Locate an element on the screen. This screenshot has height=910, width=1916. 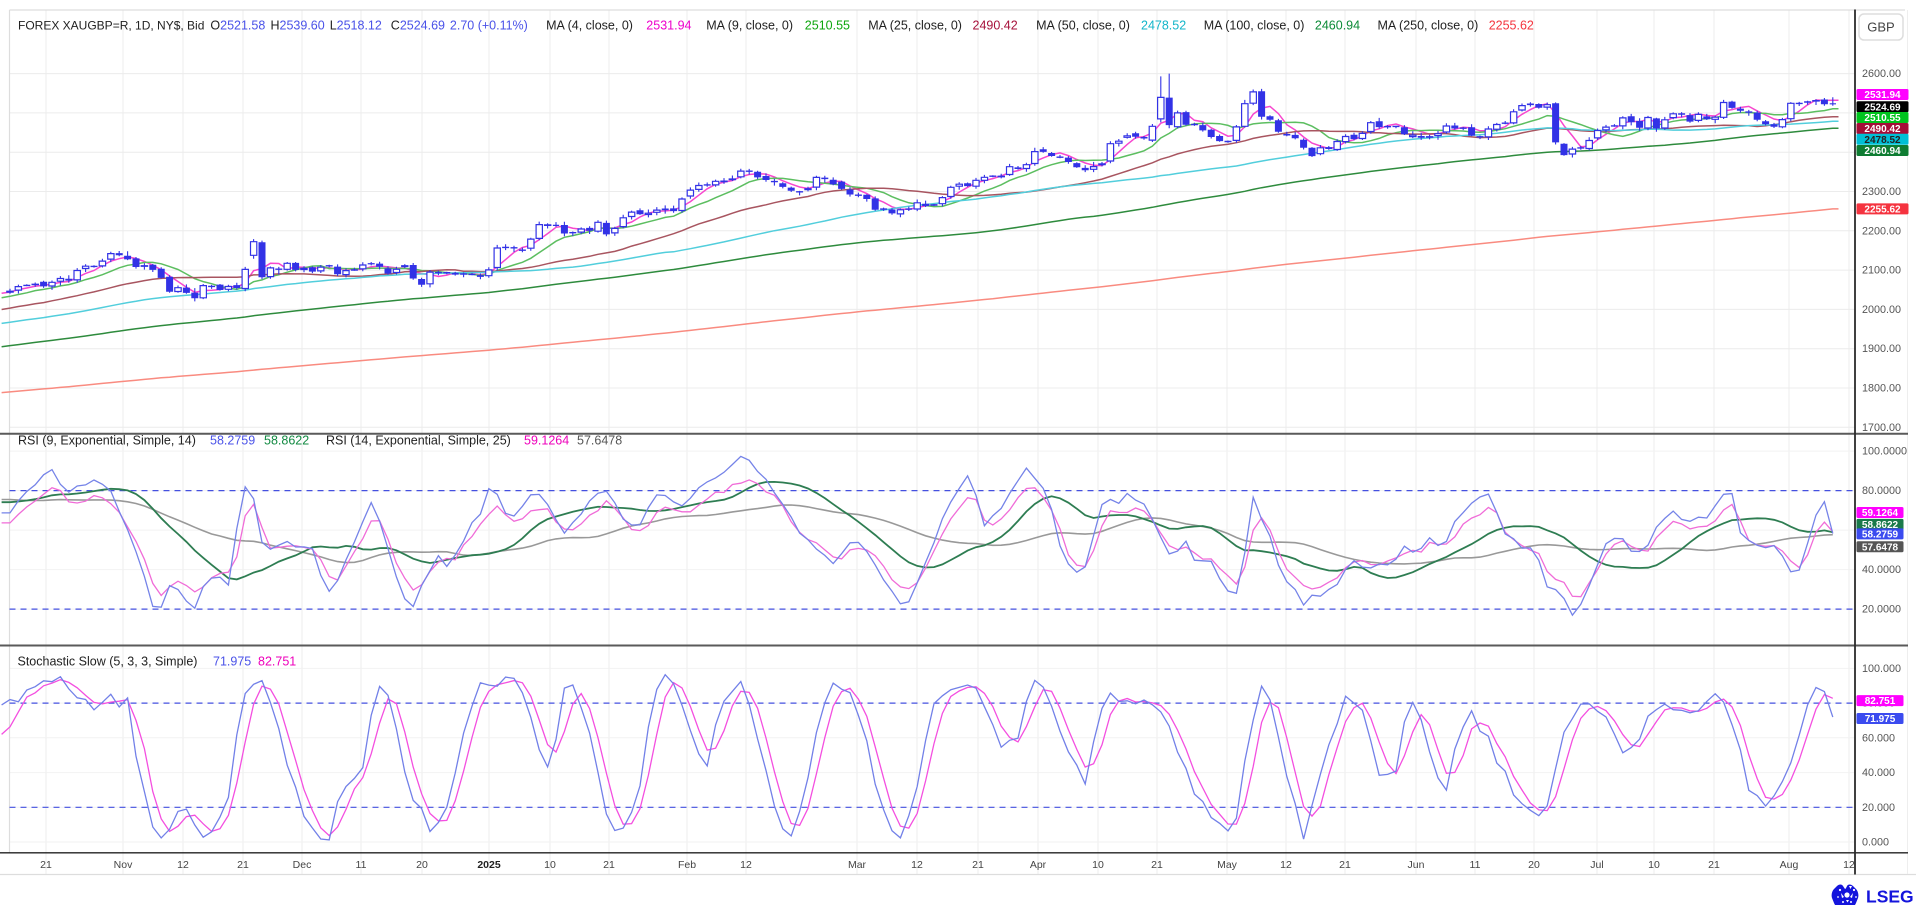
svg-text: MA (25, close, 0) is located at coordinates (915, 26).